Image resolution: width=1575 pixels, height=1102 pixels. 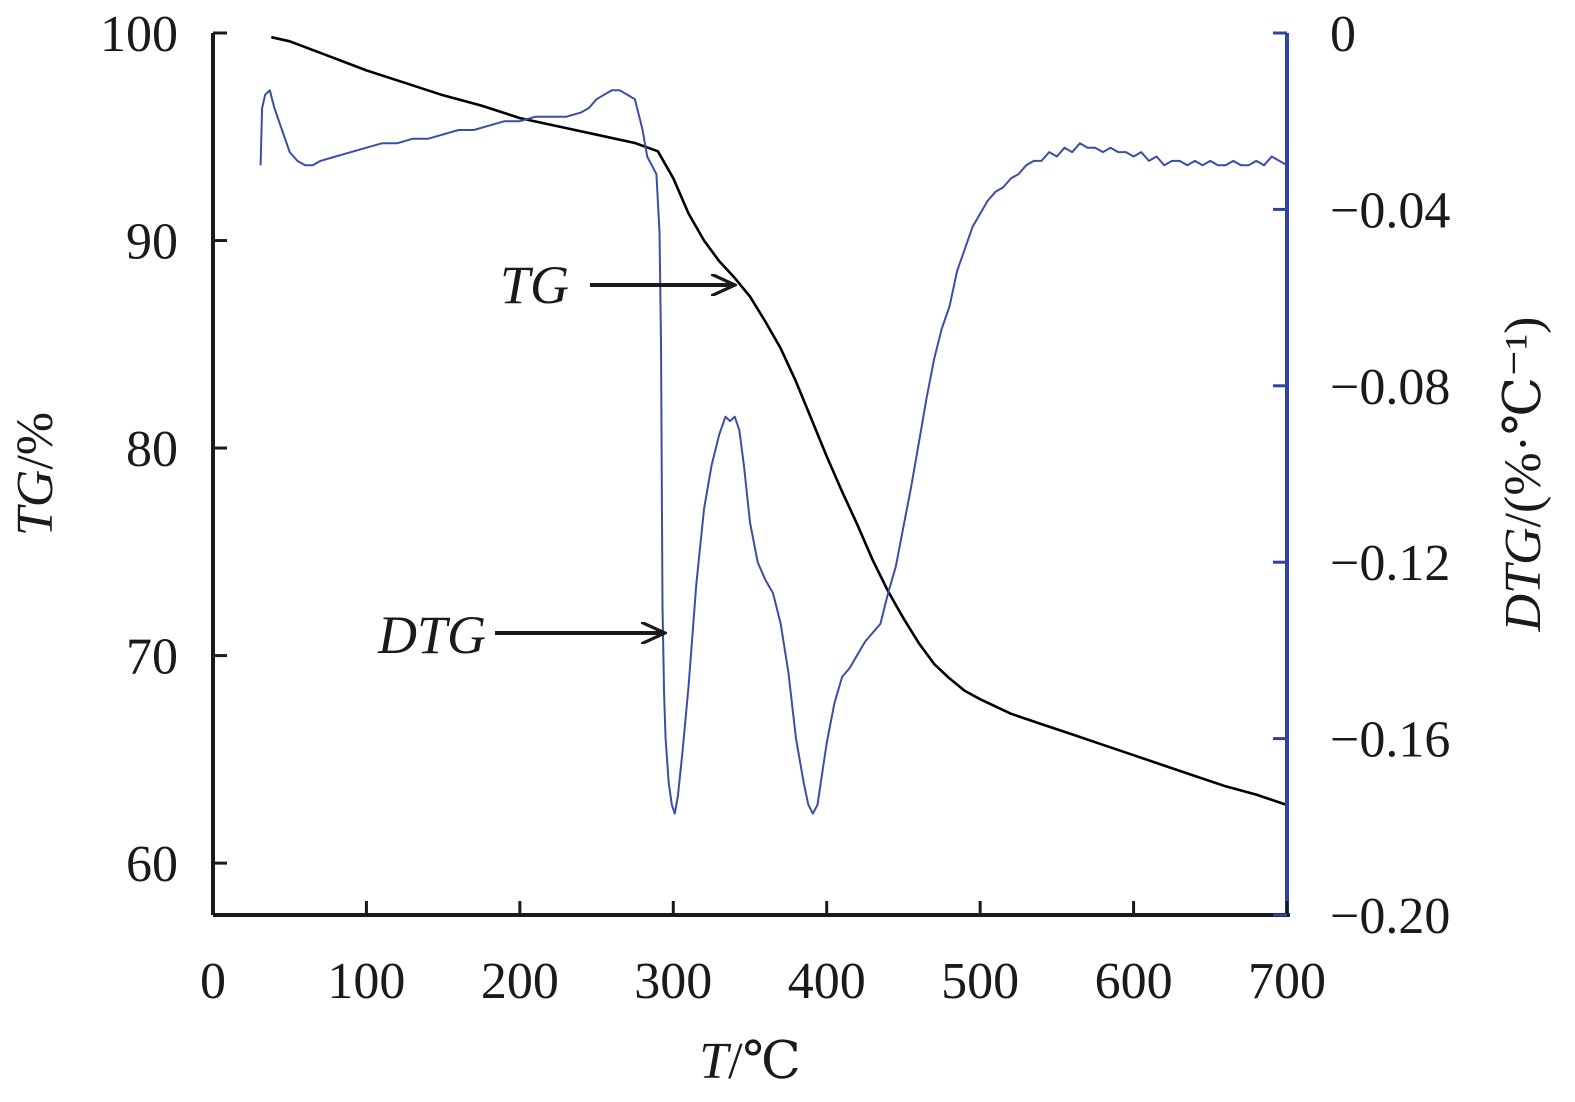 What do you see at coordinates (366, 981) in the screenshot?
I see `x-tick-label: 100` at bounding box center [366, 981].